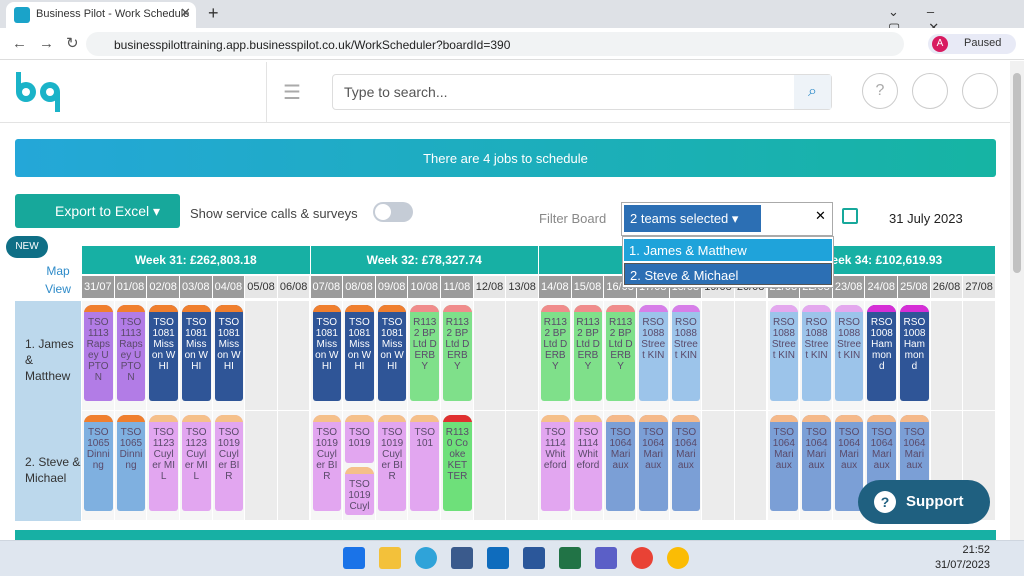 Image resolution: width=1024 pixels, height=576 pixels. What do you see at coordinates (495, 44) in the screenshot?
I see `address-bar` at bounding box center [495, 44].